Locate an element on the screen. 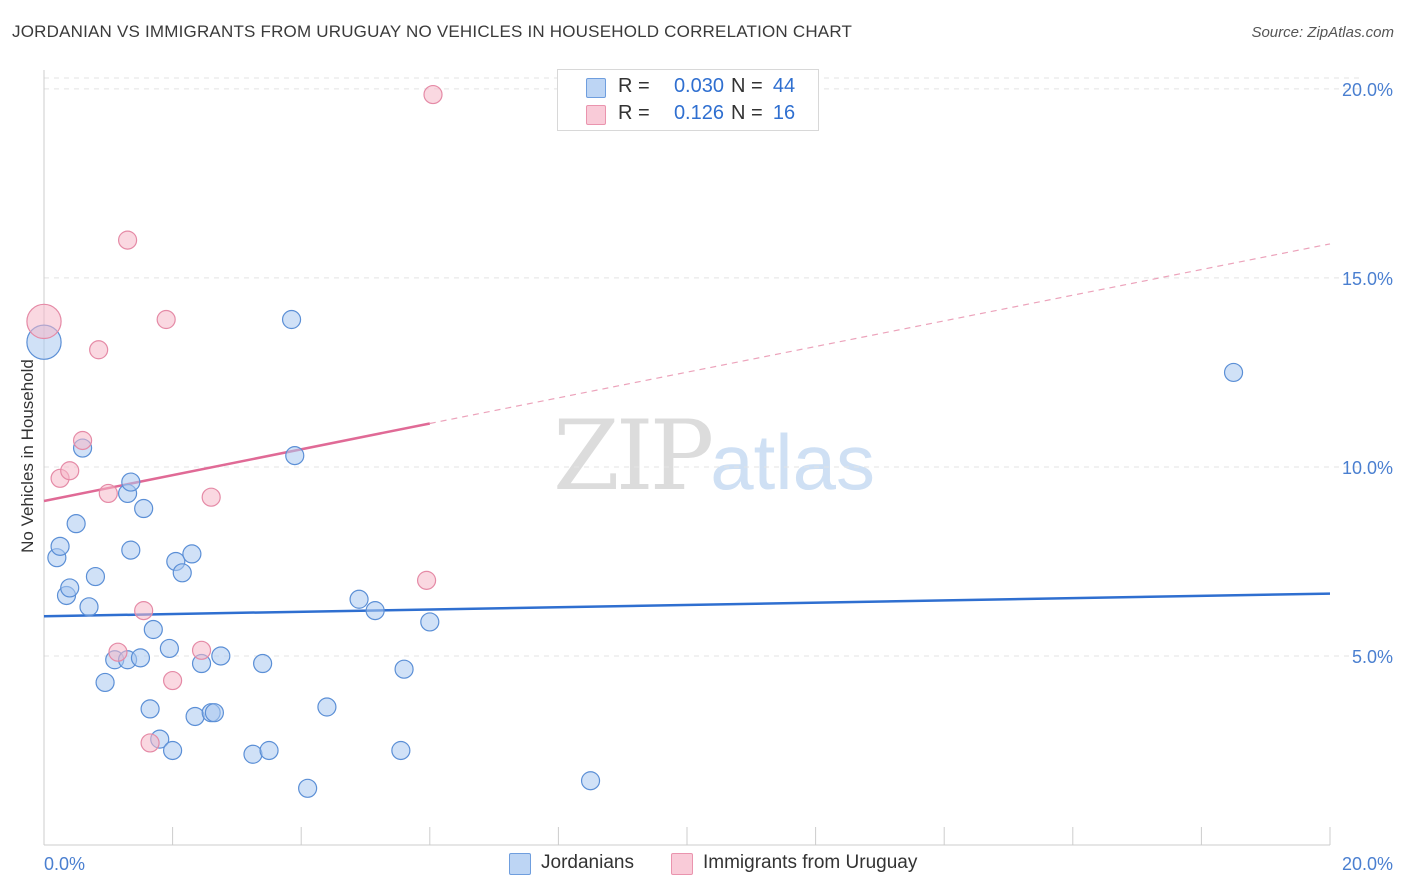 The width and height of the screenshot is (1406, 892). x-tick-label: 20.0% is located at coordinates (1367, 864).